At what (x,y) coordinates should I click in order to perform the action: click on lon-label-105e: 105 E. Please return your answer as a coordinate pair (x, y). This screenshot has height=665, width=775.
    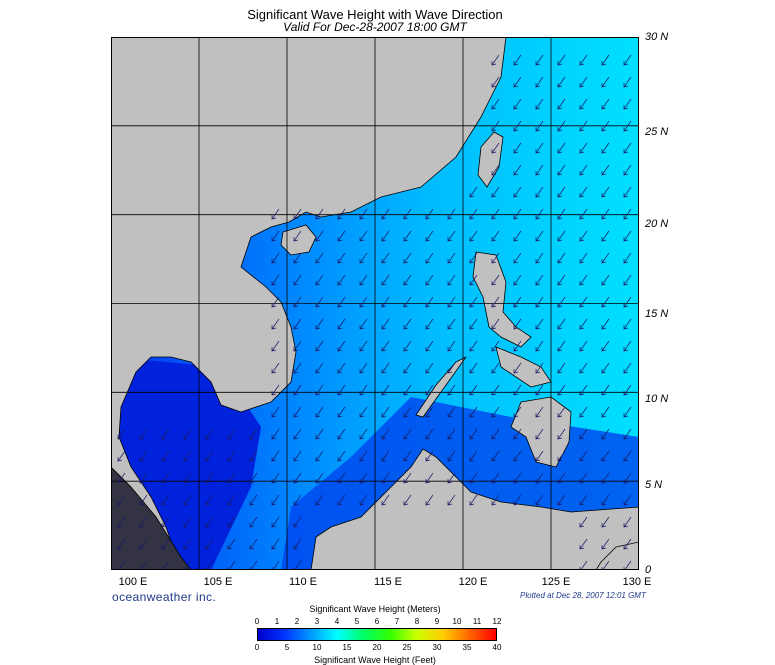
    Looking at the image, I should click on (218, 582).